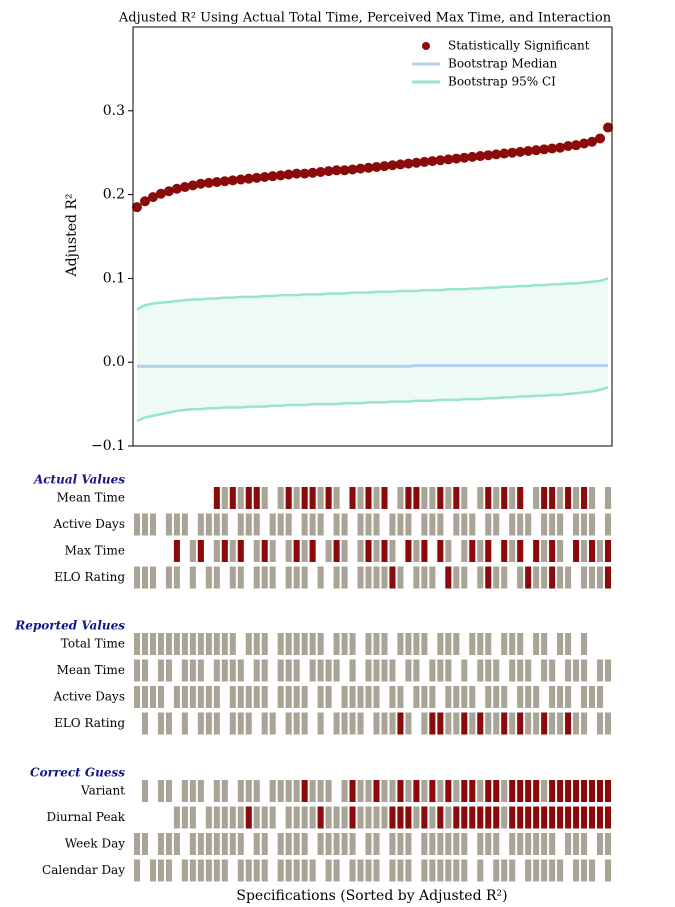 The height and width of the screenshot is (907, 675). What do you see at coordinates (89, 723) in the screenshot?
I see `row-label: ELO Rating` at bounding box center [89, 723].